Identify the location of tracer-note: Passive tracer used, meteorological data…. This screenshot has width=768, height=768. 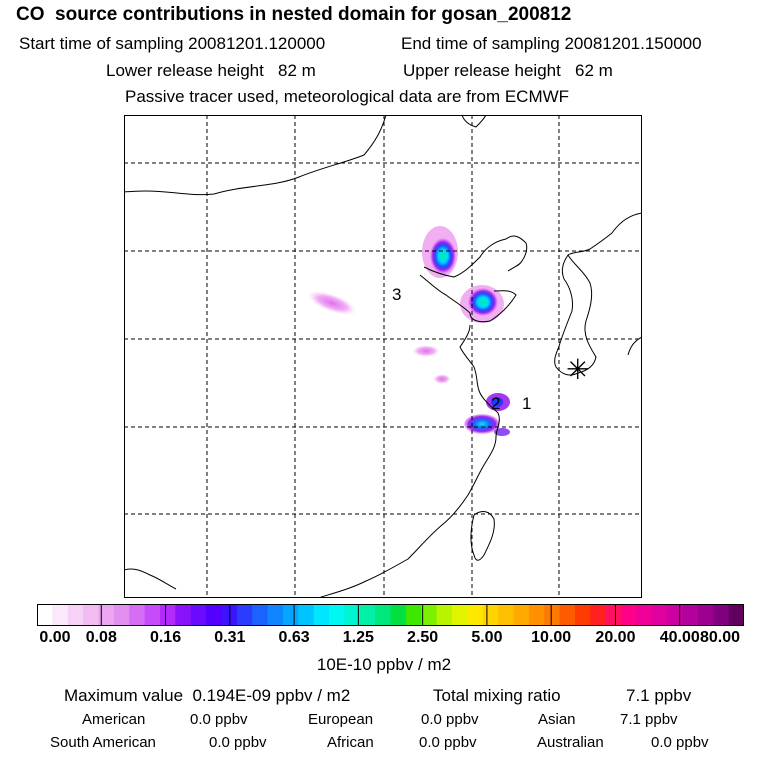
(384, 98).